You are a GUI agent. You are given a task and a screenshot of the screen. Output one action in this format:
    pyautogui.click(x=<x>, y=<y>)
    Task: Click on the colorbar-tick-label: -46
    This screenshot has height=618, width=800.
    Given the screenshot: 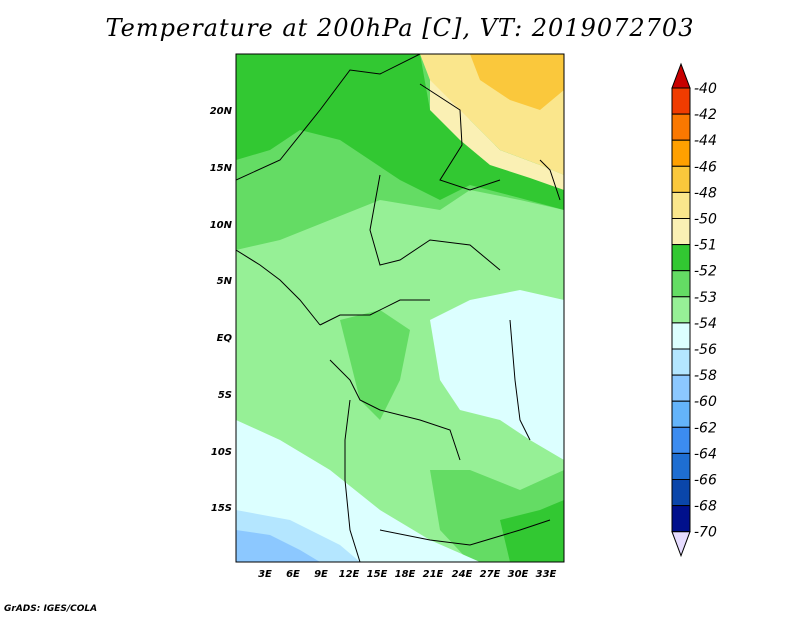 What is the action you would take?
    pyautogui.click(x=705, y=167)
    